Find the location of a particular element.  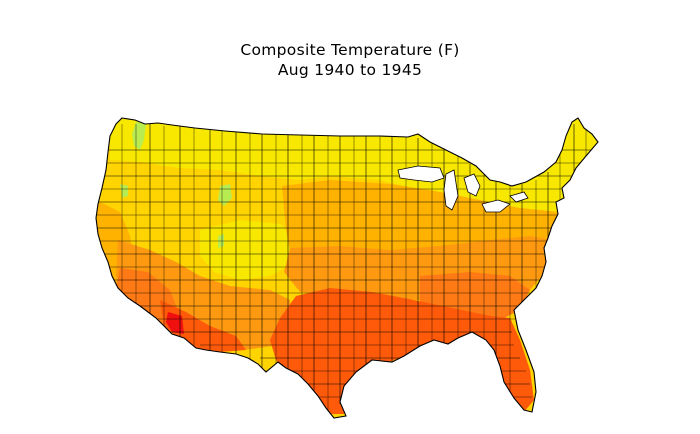

map-title: Composite Temperature (F) is located at coordinates (350, 50).